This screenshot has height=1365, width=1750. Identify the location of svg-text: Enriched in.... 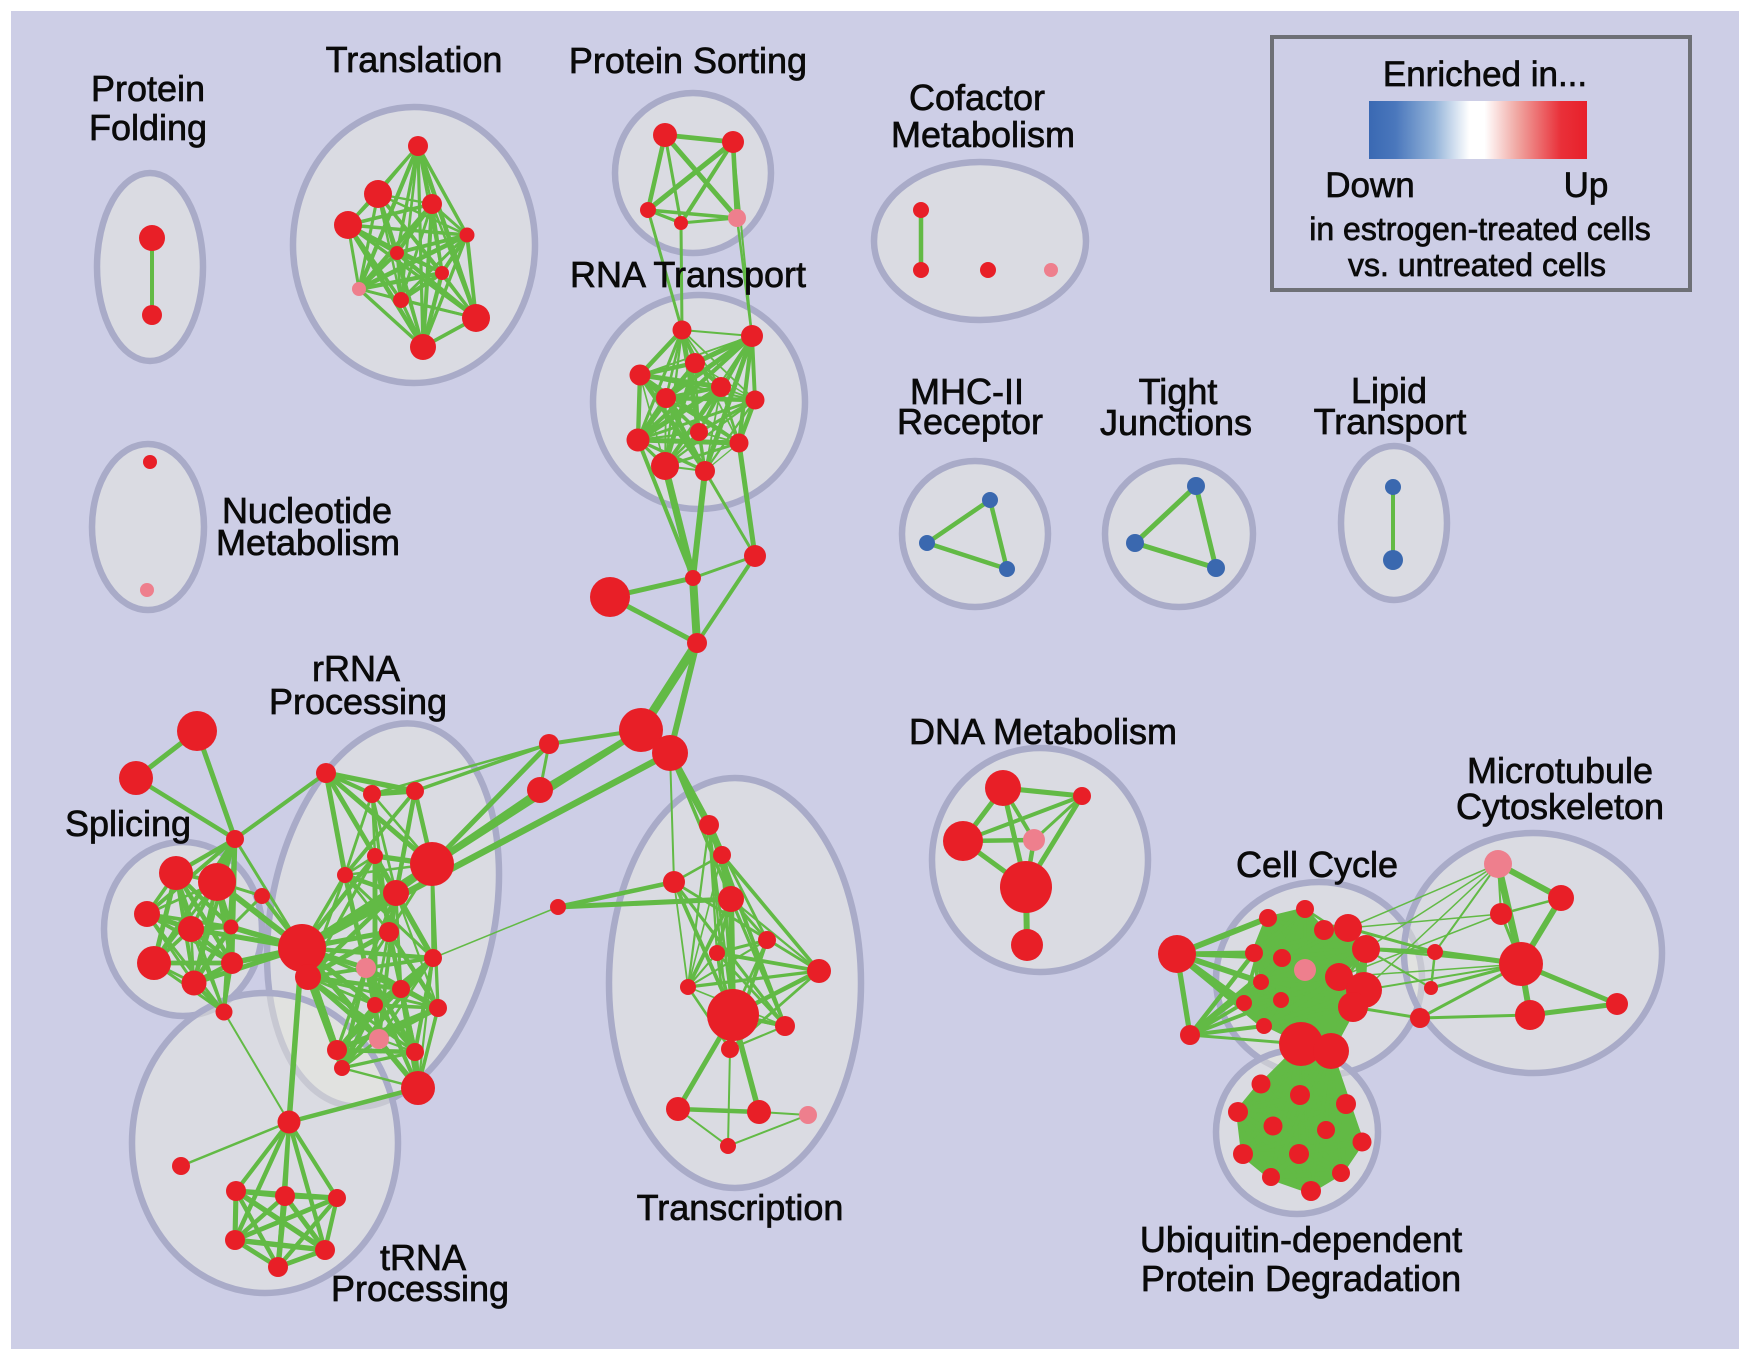
(1485, 74).